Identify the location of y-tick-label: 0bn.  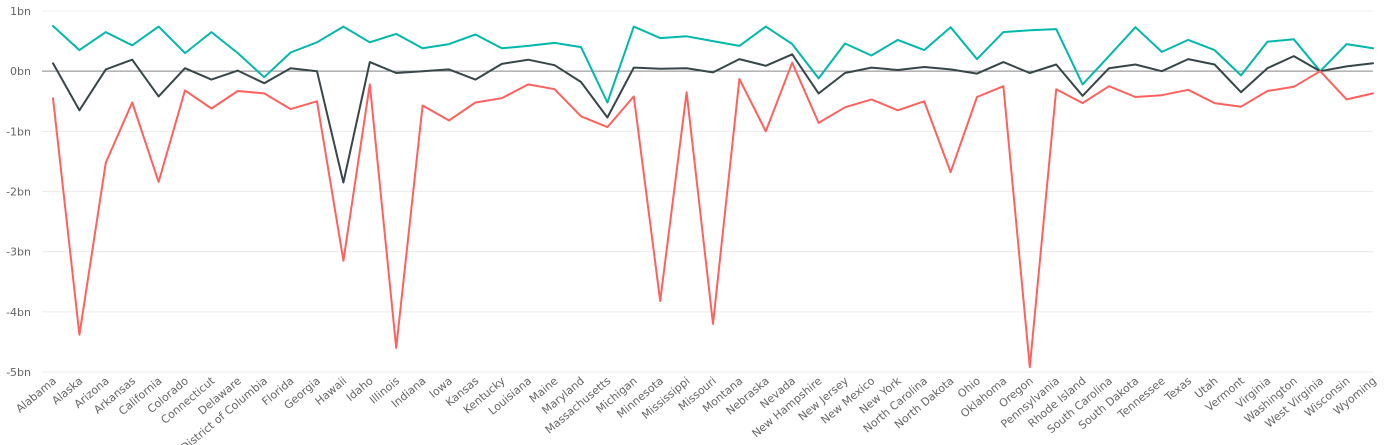
(20, 71).